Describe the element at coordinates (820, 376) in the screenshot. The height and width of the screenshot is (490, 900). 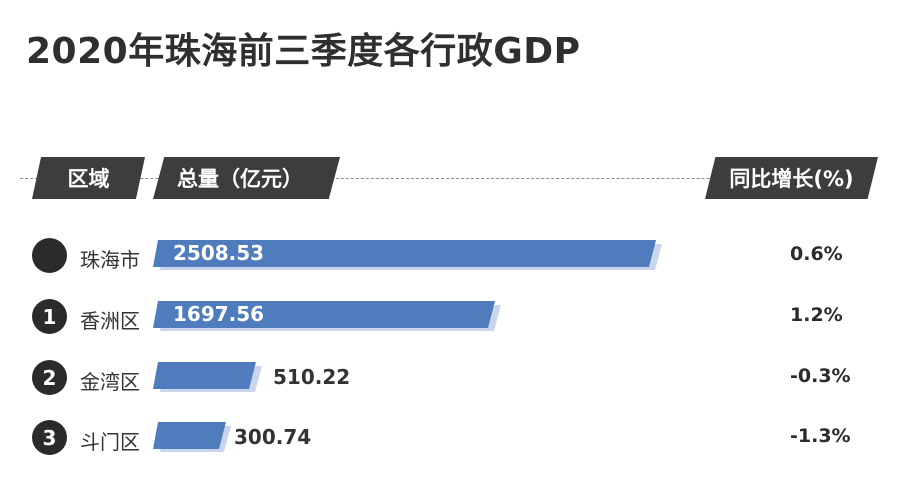
I see `growth-value: -0.3%` at that location.